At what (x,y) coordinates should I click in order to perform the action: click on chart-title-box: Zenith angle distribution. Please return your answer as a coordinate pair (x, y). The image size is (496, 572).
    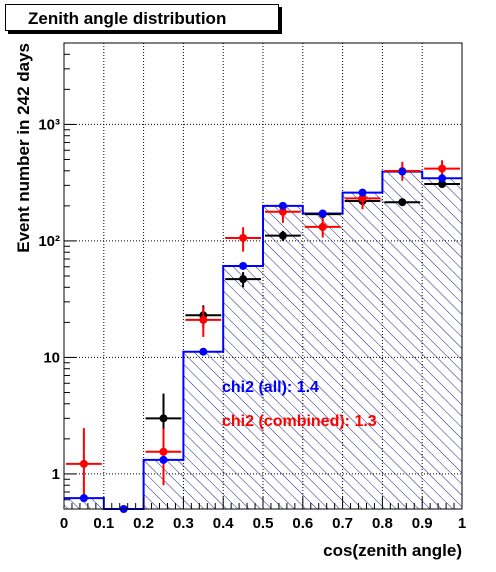
    Looking at the image, I should click on (142, 17).